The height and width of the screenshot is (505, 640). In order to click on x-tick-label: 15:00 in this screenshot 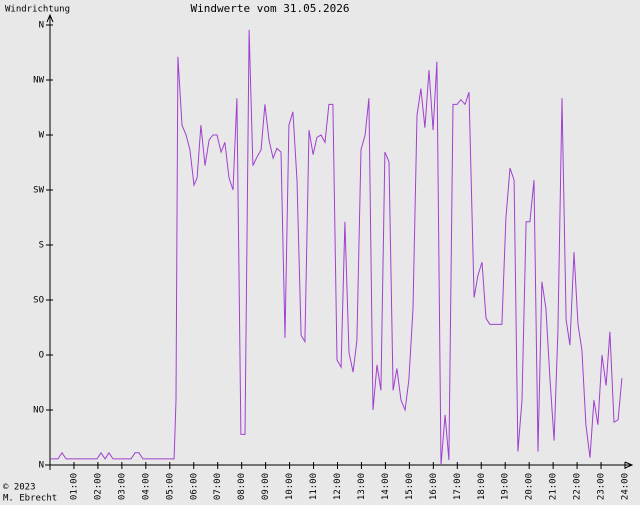, I will do `click(410, 486)`.